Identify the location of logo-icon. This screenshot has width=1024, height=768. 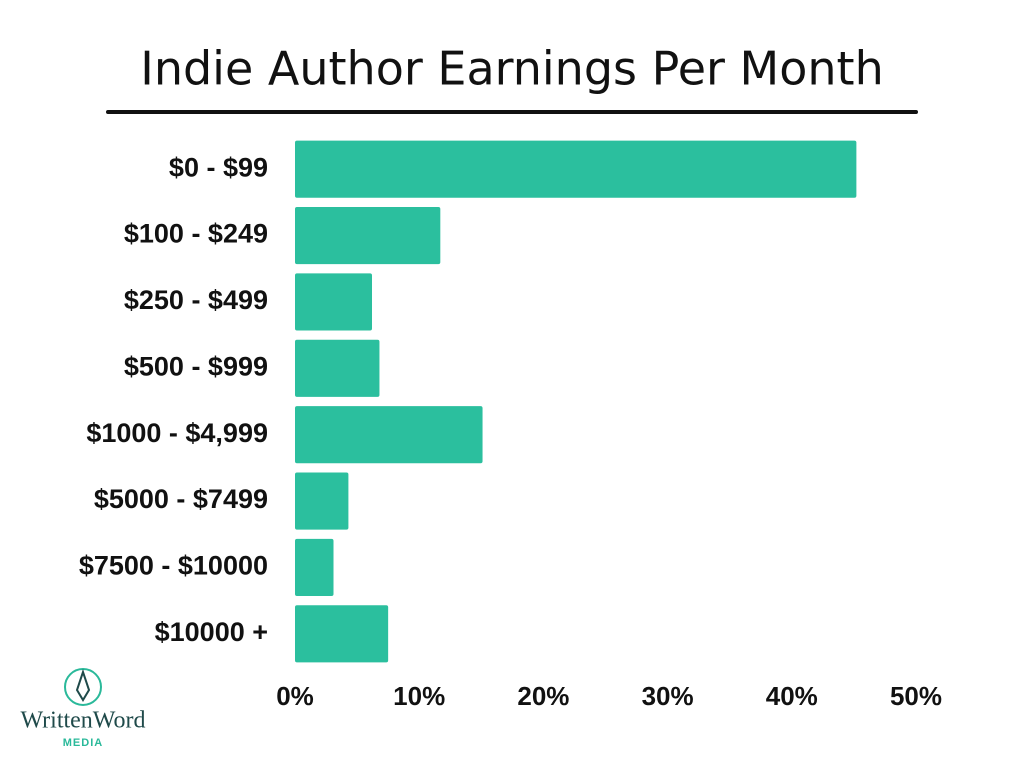
(83, 687).